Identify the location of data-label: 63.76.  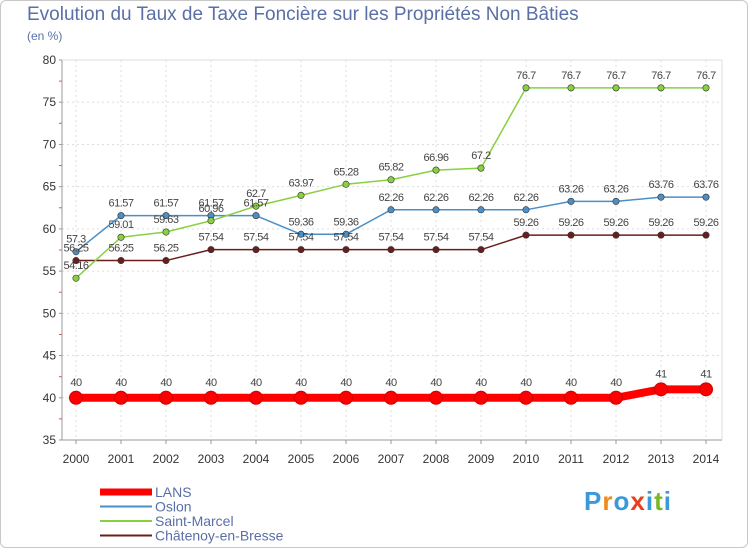
(660, 185).